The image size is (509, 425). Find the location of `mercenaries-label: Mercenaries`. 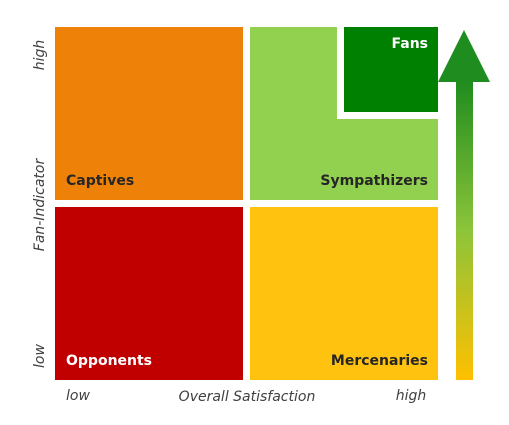

mercenaries-label: Mercenaries is located at coordinates (379, 361).